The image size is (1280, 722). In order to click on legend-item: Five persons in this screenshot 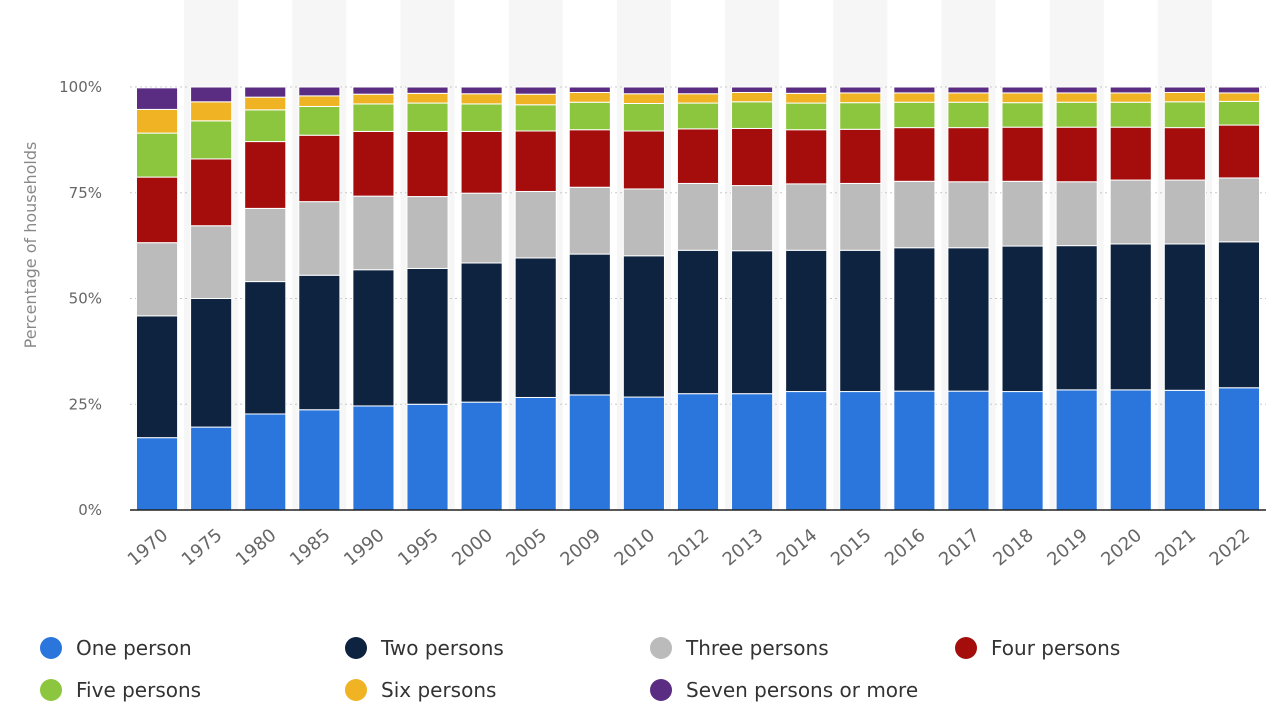, I will do `click(120, 690)`.